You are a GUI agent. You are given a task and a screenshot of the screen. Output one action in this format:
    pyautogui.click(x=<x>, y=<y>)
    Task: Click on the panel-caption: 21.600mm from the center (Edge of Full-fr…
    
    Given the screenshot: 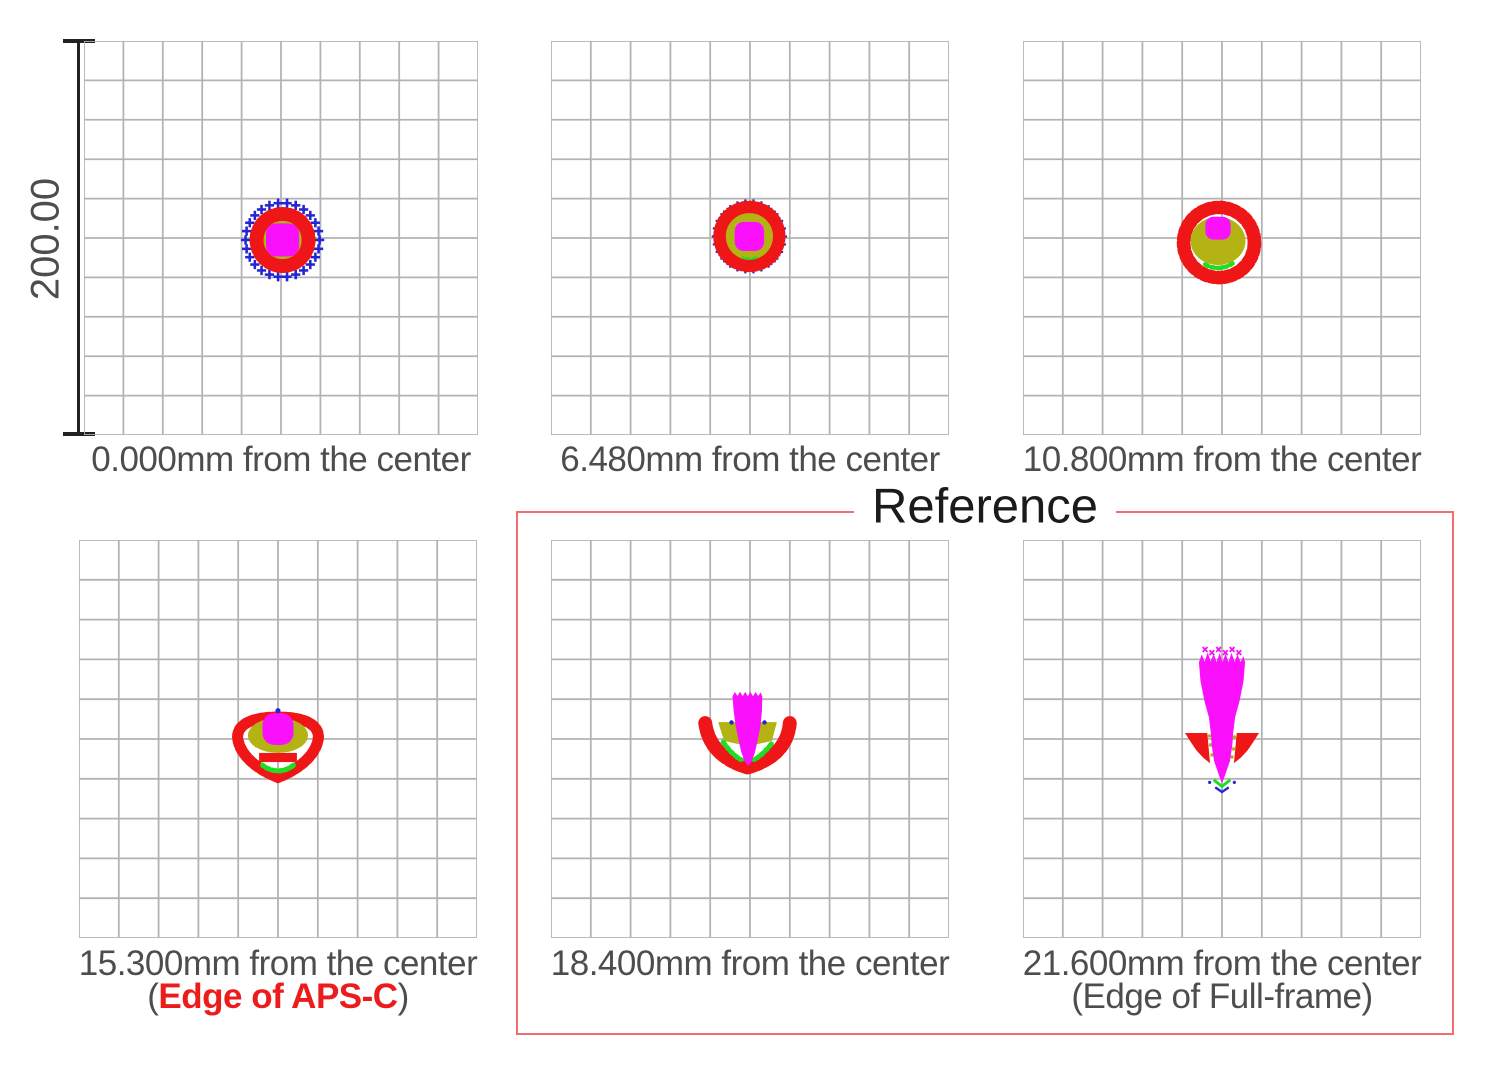 What is the action you would take?
    pyautogui.click(x=1222, y=980)
    